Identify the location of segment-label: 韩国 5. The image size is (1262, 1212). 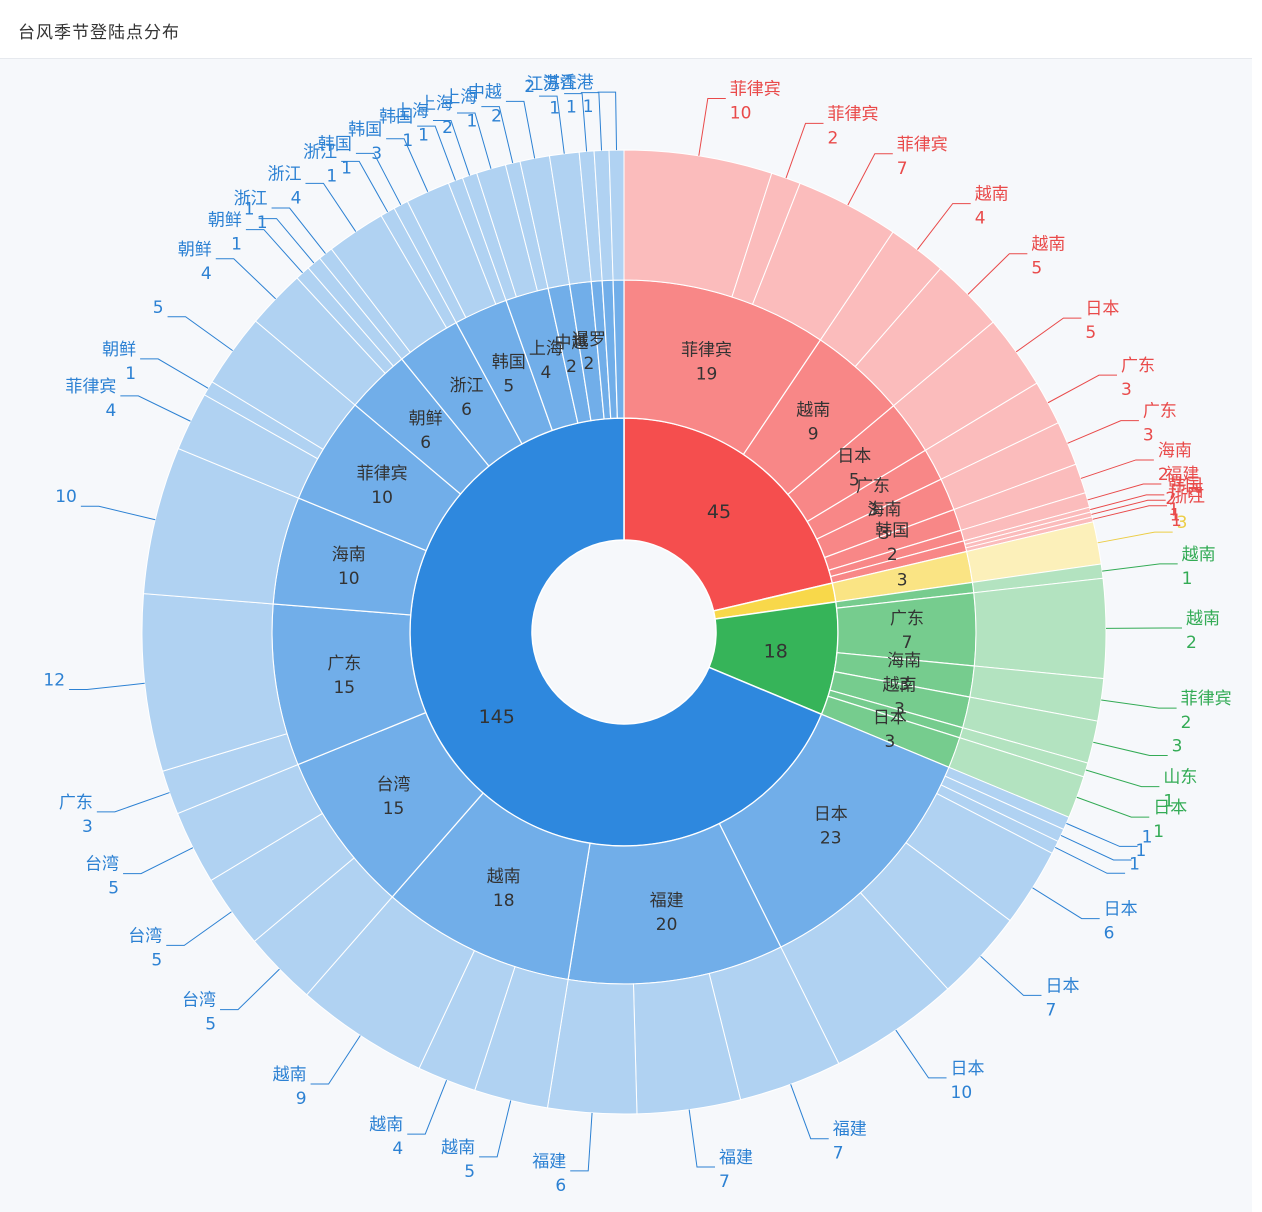
(509, 375).